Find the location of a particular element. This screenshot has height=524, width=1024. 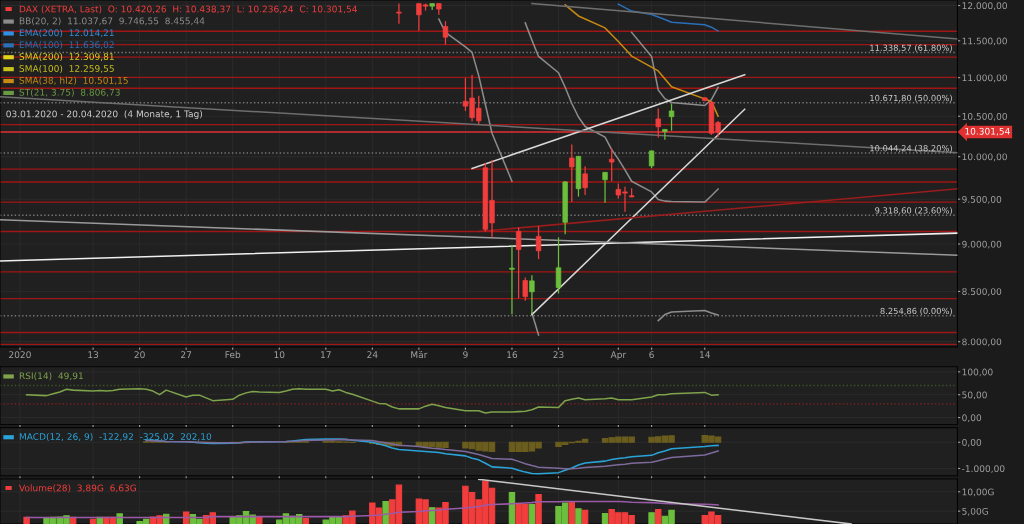

ref-line-label: 10.301,54 is located at coordinates (987, 131).